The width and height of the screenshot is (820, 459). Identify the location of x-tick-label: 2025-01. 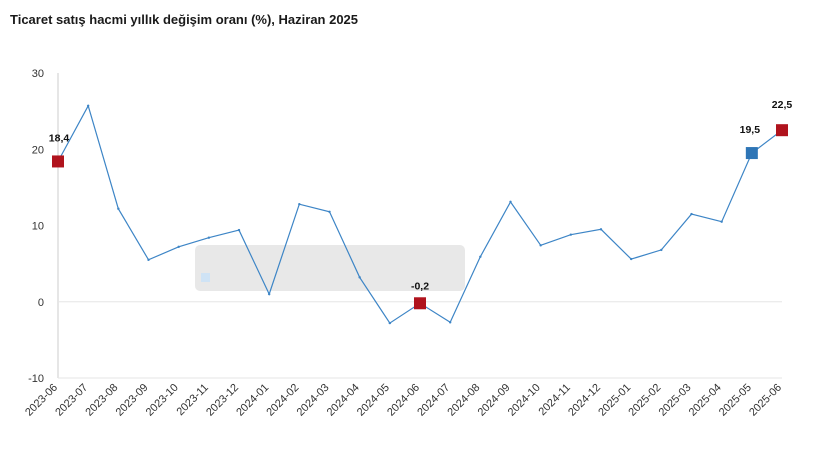
(614, 400).